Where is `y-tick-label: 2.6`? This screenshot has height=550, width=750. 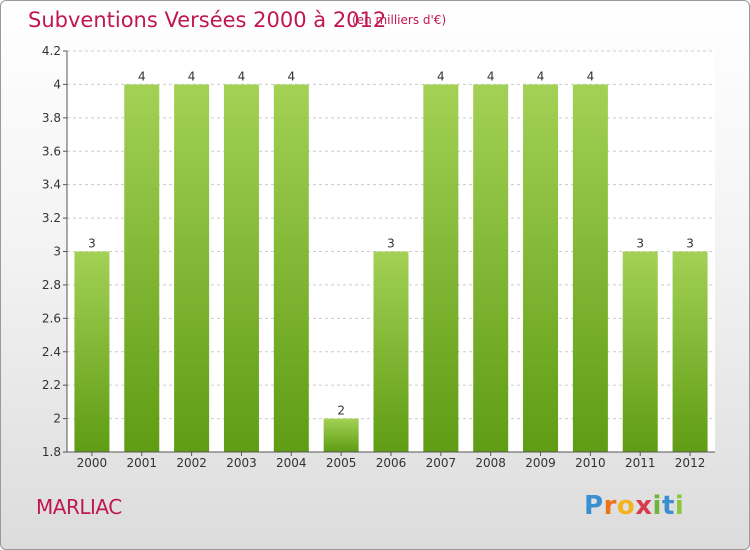
y-tick-label: 2.6 is located at coordinates (51, 318).